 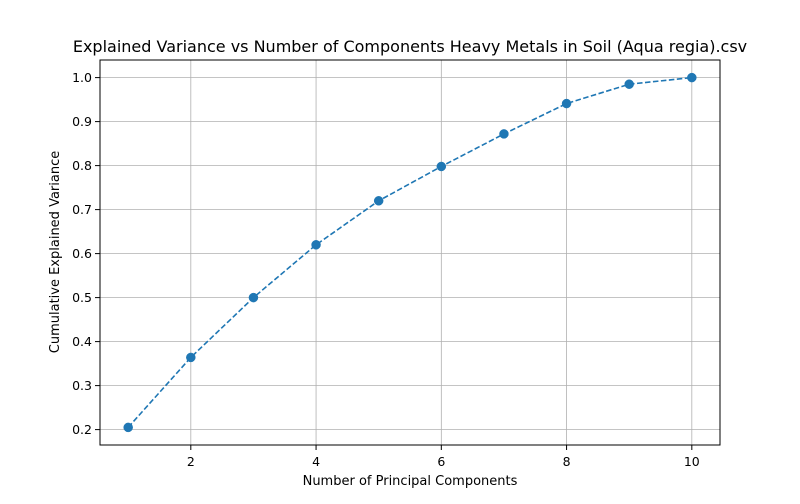 I want to click on x-tick-label: 6, so click(x=441, y=461).